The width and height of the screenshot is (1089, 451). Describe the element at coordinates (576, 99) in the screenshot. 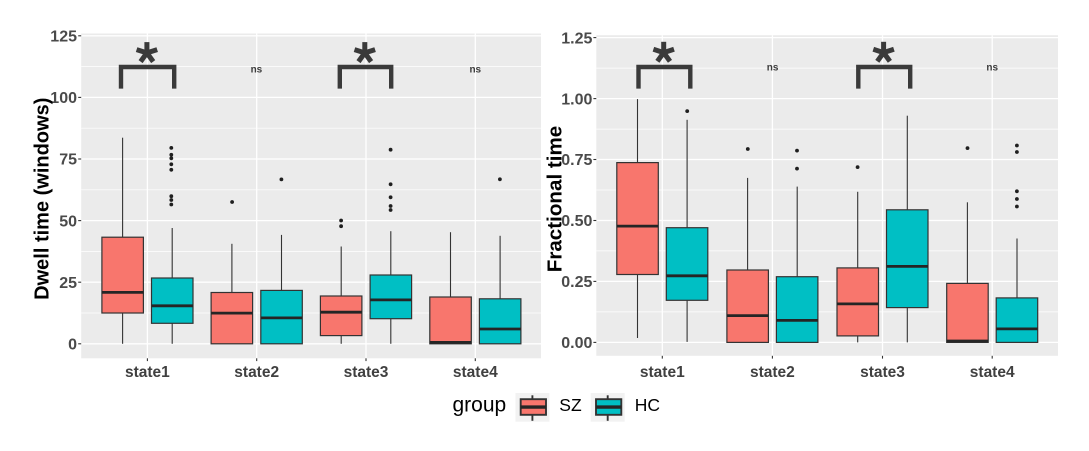

I see `svg-text: 1.00` at that location.